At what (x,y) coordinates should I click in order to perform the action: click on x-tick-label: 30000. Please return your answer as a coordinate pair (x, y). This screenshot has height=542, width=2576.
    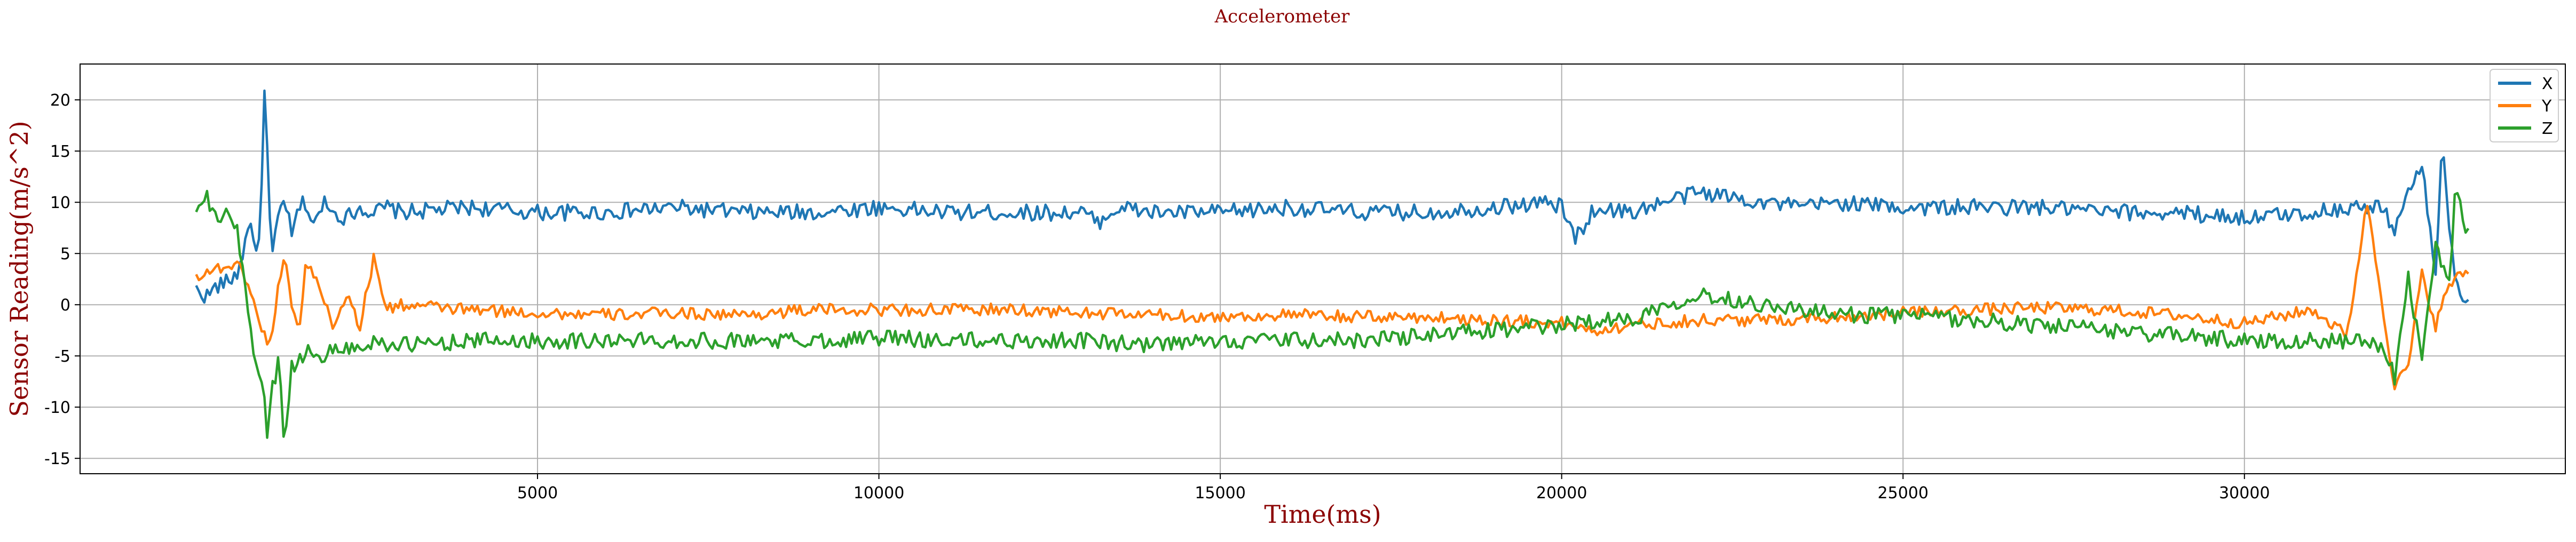
    Looking at the image, I should click on (2244, 493).